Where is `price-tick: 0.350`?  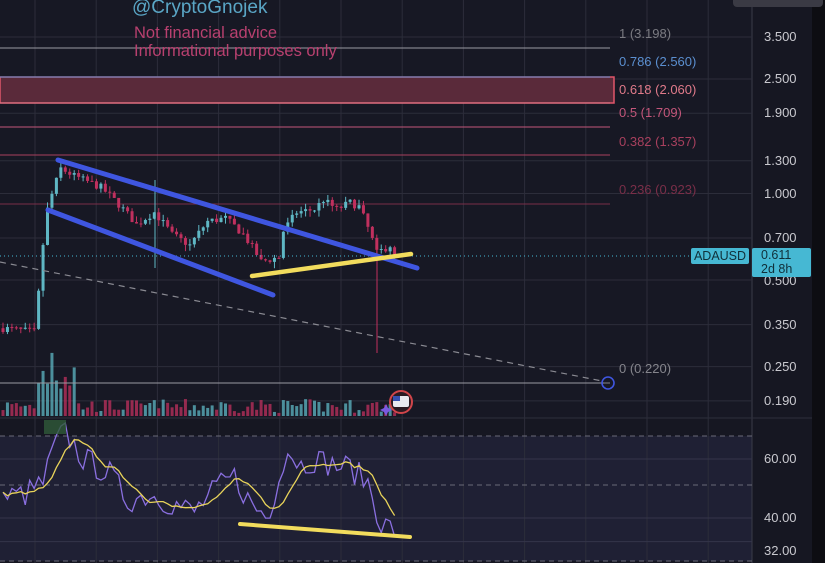
price-tick: 0.350 is located at coordinates (780, 324).